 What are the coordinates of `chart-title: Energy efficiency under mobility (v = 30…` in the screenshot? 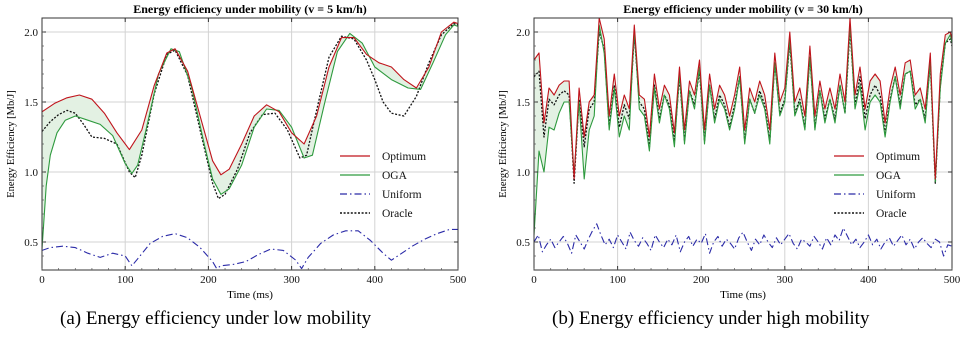 It's located at (743, 9).